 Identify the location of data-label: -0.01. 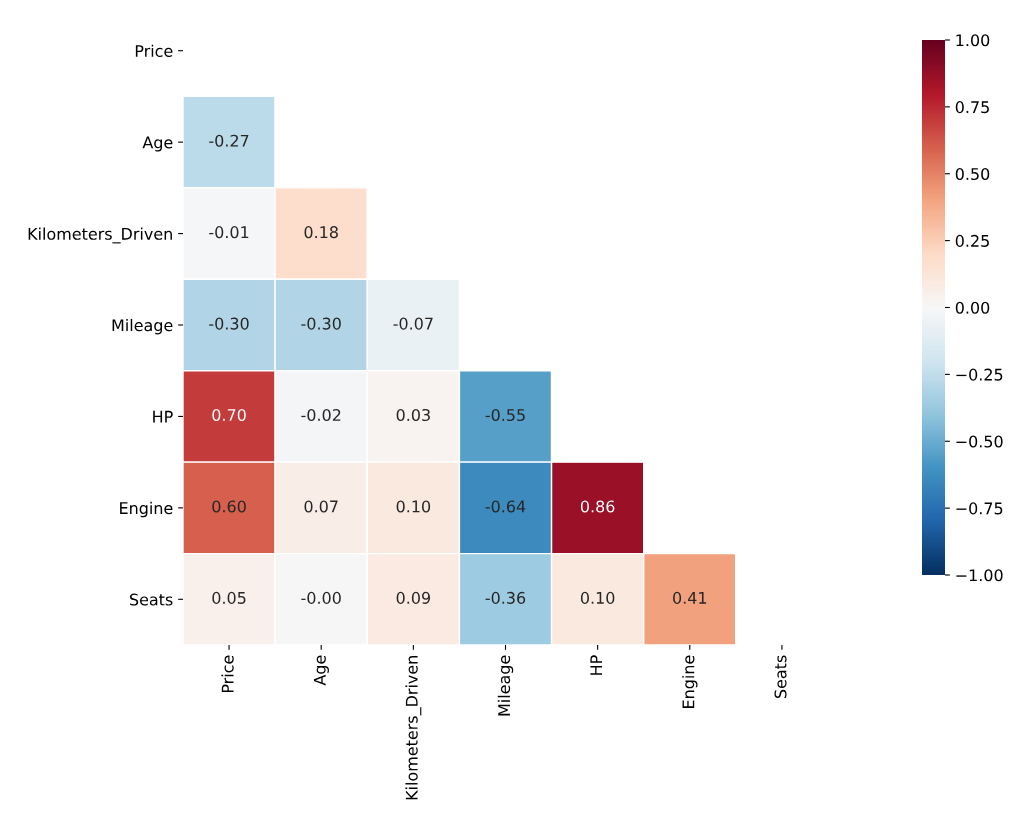
(229, 232).